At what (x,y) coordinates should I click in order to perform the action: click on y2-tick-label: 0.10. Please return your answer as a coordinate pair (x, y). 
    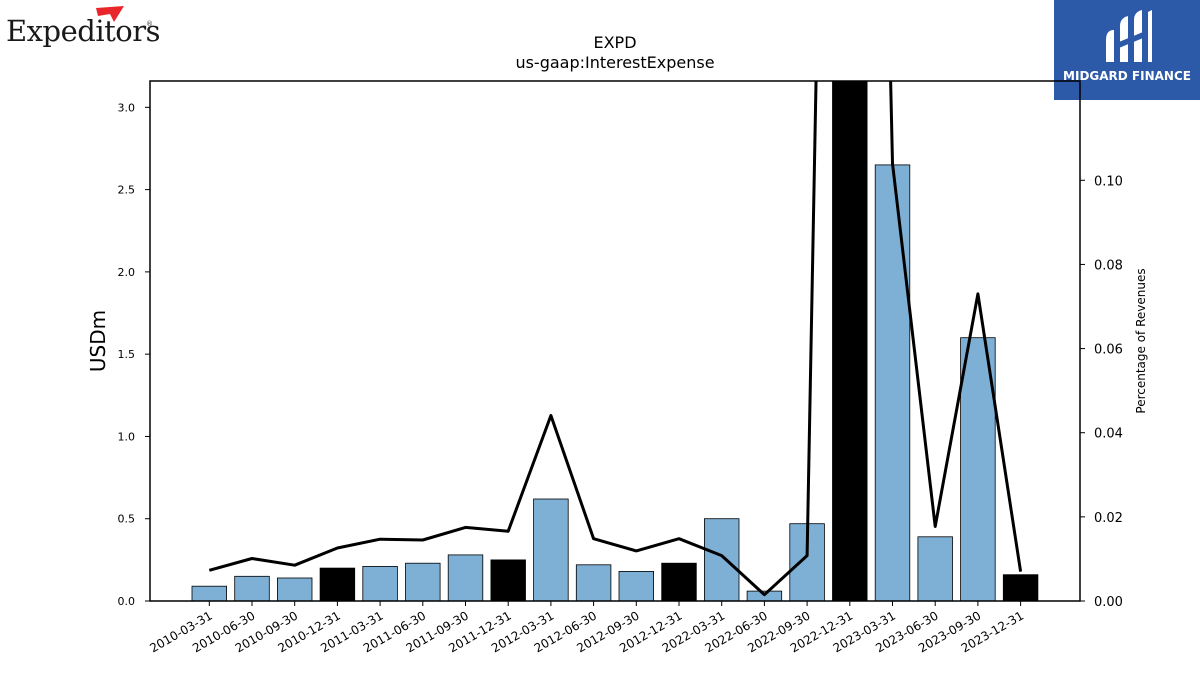
    Looking at the image, I should click on (1108, 181).